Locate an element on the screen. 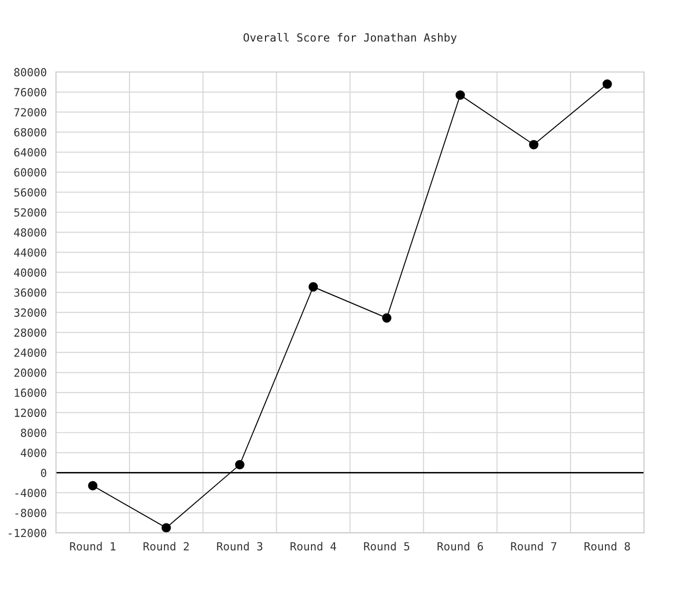 This screenshot has width=700, height=600. y-tick-label: 76000 is located at coordinates (30, 92).